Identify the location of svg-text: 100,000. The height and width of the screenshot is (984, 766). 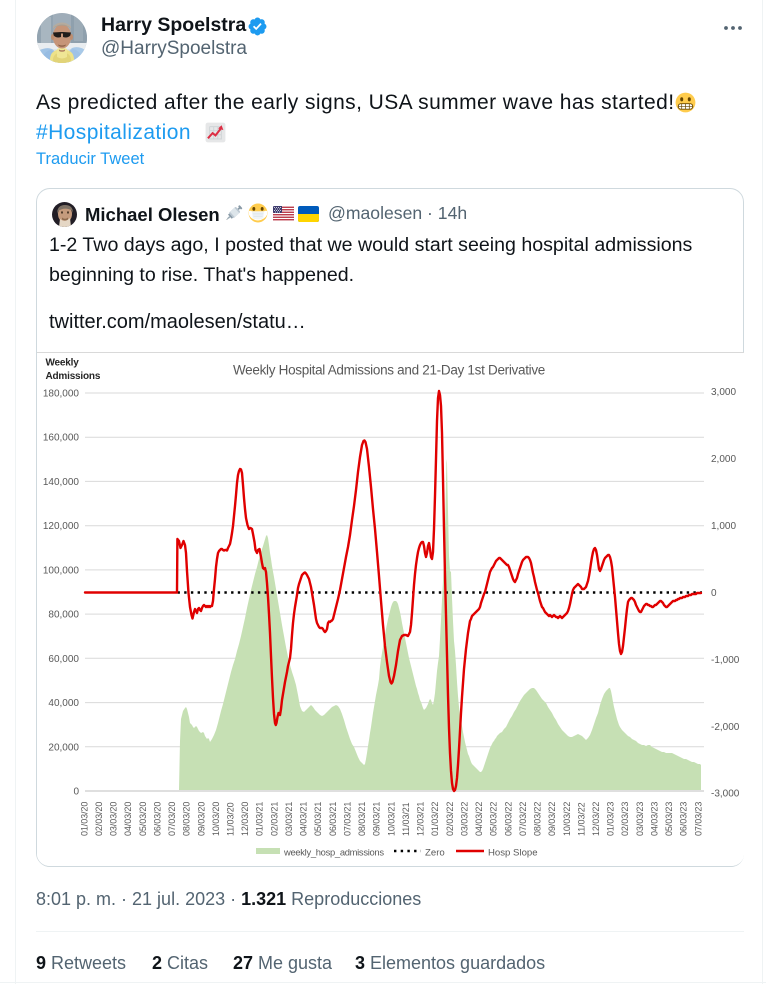
(61, 570).